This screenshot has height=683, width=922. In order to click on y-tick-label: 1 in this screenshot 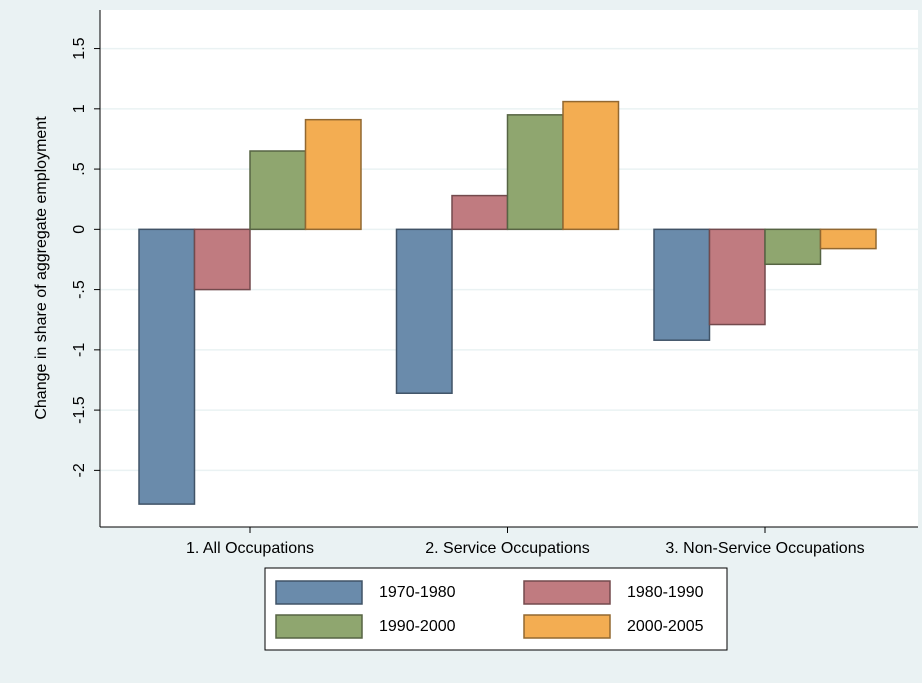, I will do `click(79, 108)`.